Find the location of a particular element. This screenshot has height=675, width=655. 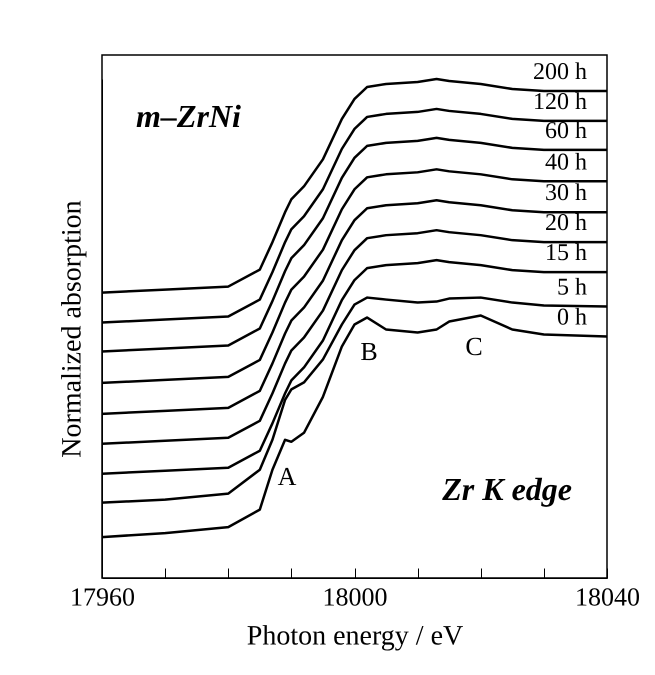

x-axis-title: Photon energy / eV is located at coordinates (355, 636).